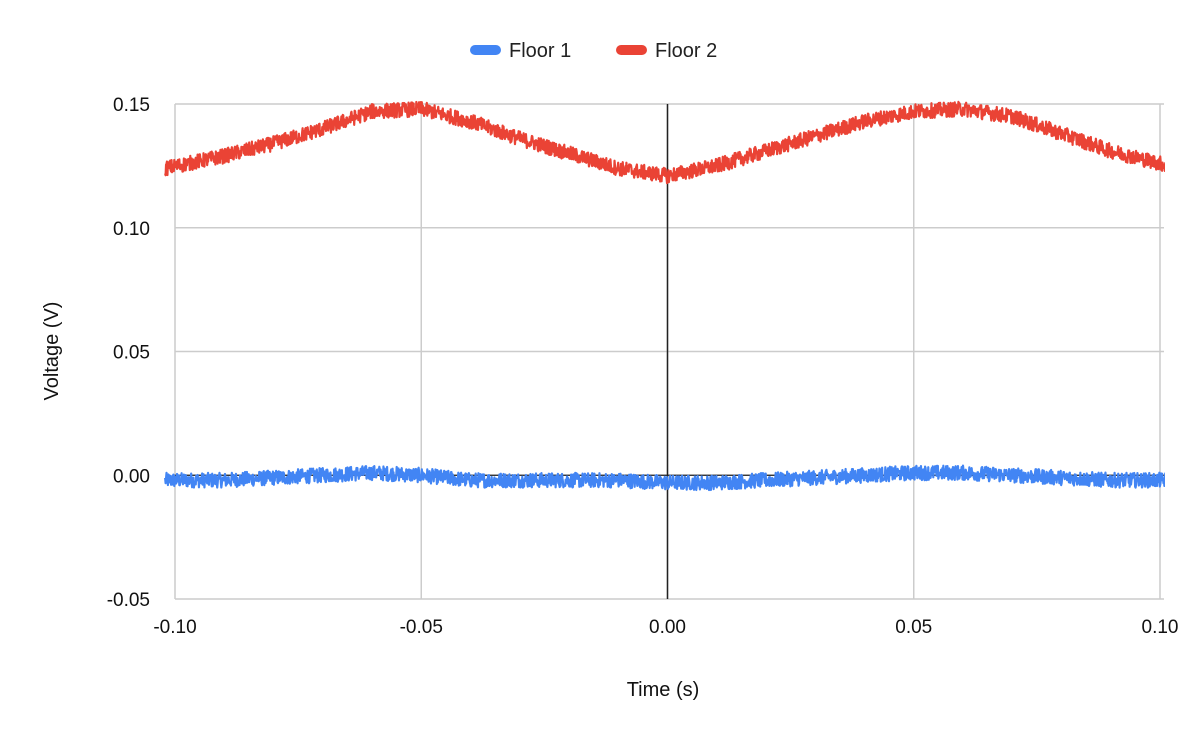 This screenshot has height=740, width=1199. Describe the element at coordinates (131, 229) in the screenshot. I see `y-tick-label: 0.10` at that location.